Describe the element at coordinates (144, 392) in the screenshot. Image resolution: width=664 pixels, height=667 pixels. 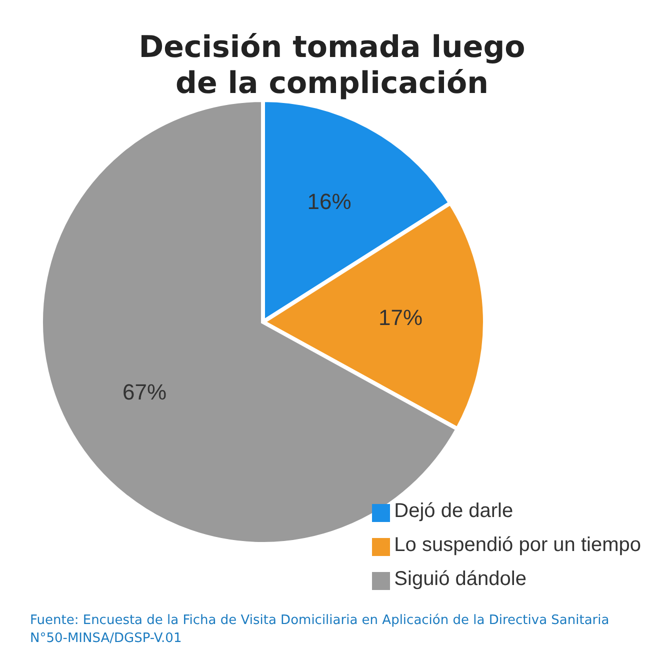
I see `data-label: 67%` at that location.